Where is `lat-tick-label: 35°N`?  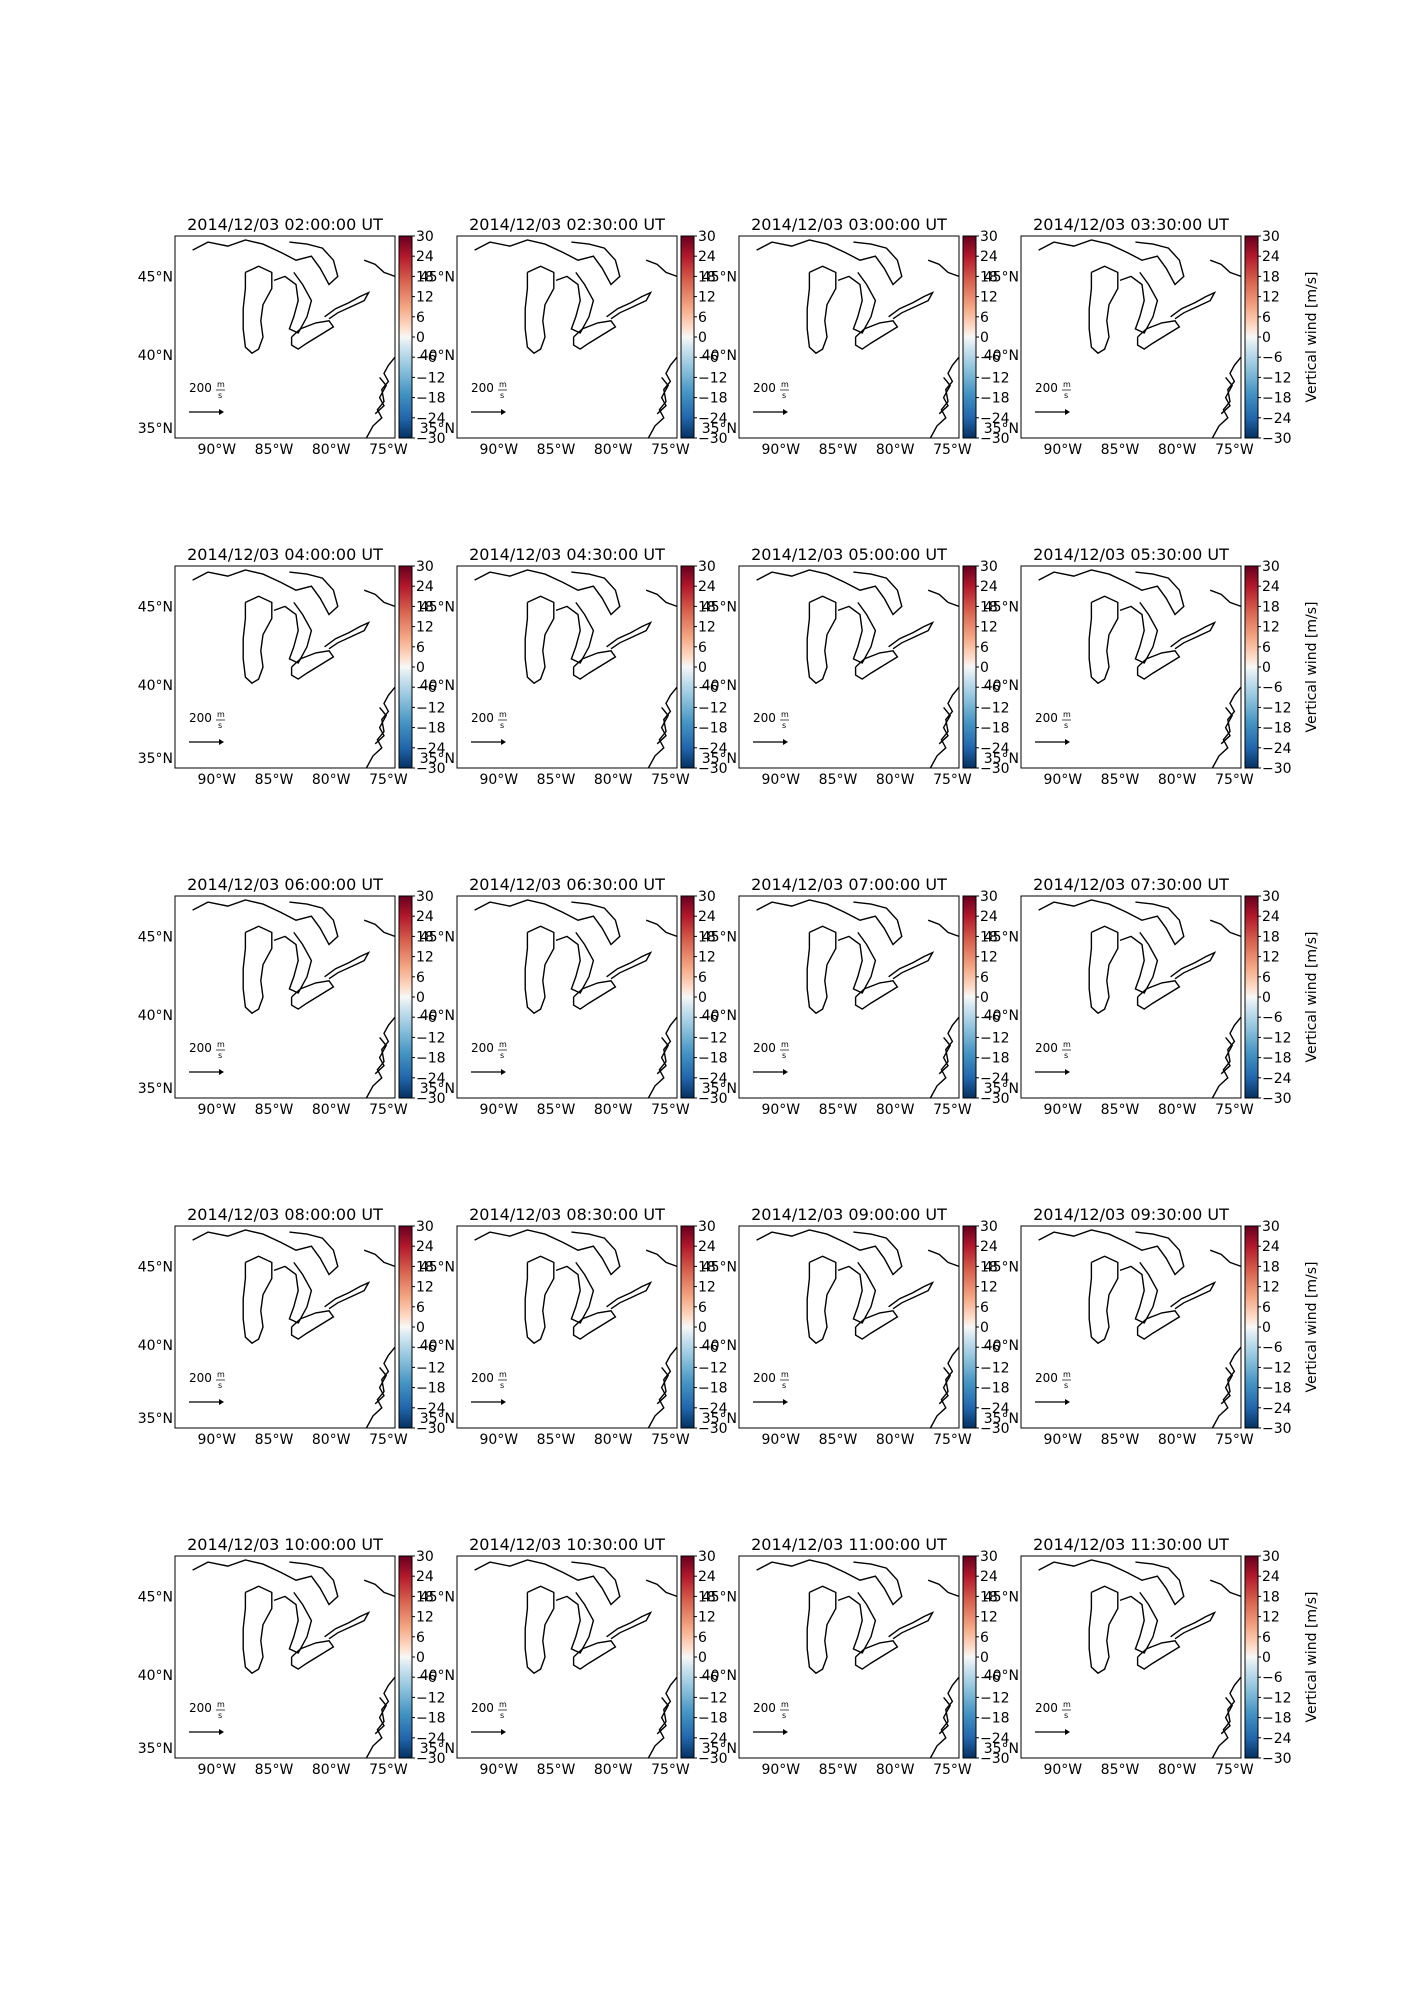 lat-tick-label: 35°N is located at coordinates (437, 1749).